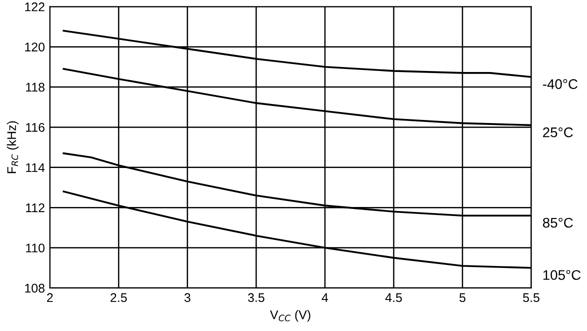 The image size is (587, 331). What do you see at coordinates (256, 297) in the screenshot?
I see `x-tick-label: 3.5` at bounding box center [256, 297].